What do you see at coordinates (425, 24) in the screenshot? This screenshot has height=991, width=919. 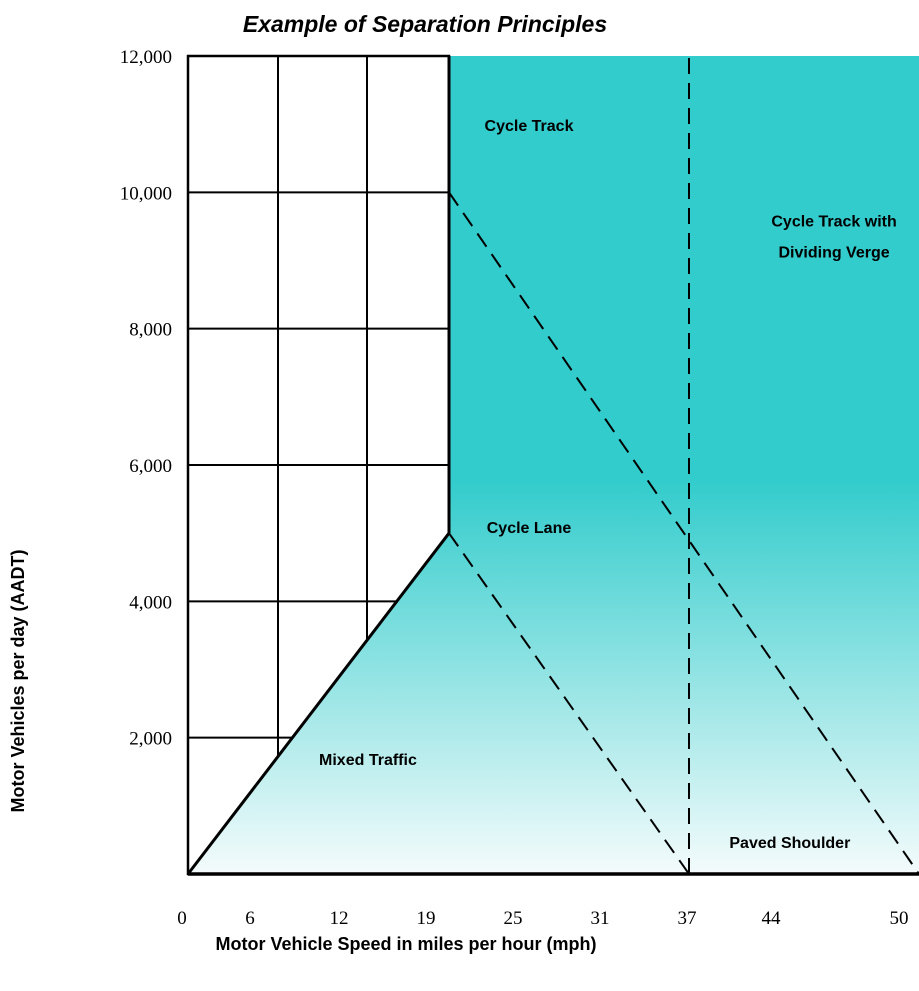 I see `chart-title: Example of Separation Principles` at bounding box center [425, 24].